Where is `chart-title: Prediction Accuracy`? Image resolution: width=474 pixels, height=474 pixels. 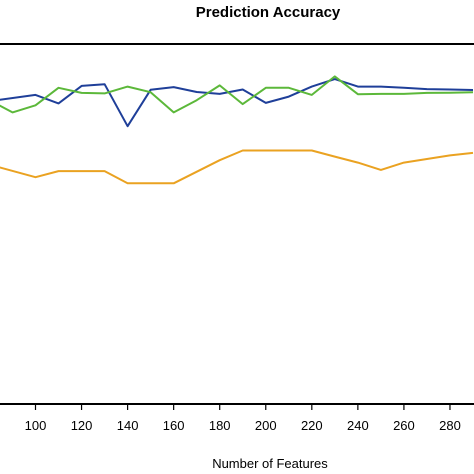
chart-title: Prediction Accuracy is located at coordinates (268, 12).